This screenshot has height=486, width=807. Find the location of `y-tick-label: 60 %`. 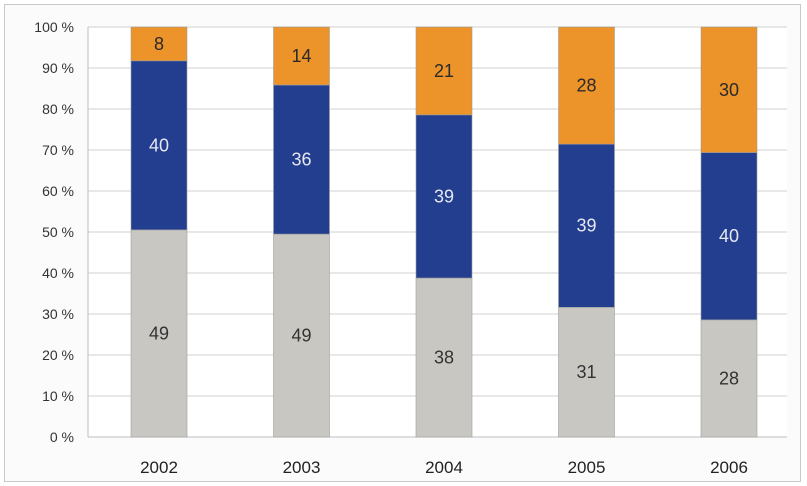

y-tick-label: 60 % is located at coordinates (58, 191).